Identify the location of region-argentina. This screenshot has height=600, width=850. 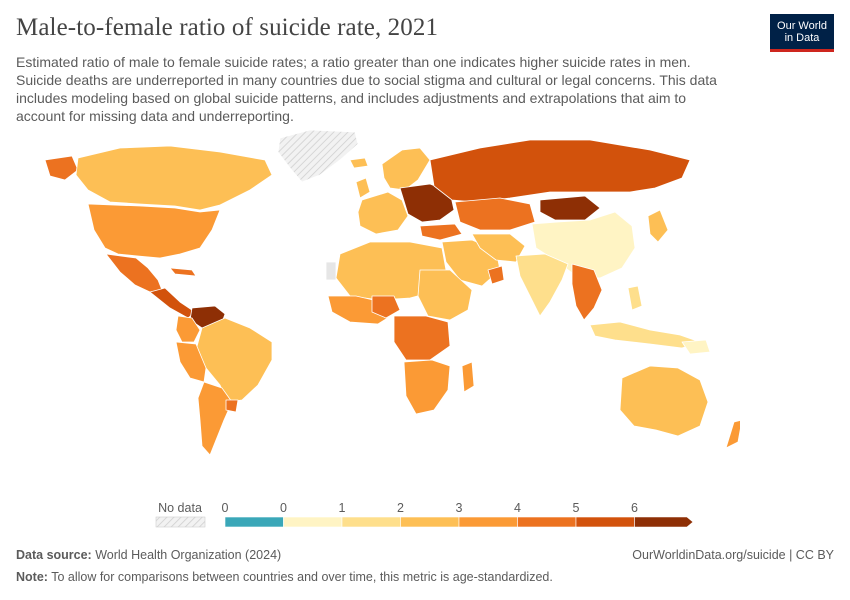
(215, 418).